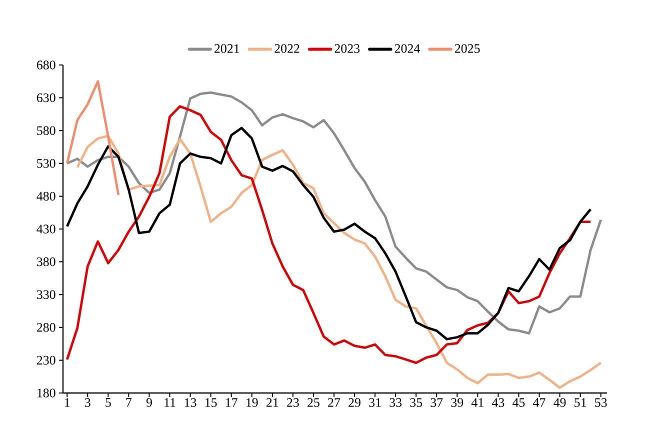 Image resolution: width=656 pixels, height=430 pixels. I want to click on x-tick-label: 9, so click(149, 402).